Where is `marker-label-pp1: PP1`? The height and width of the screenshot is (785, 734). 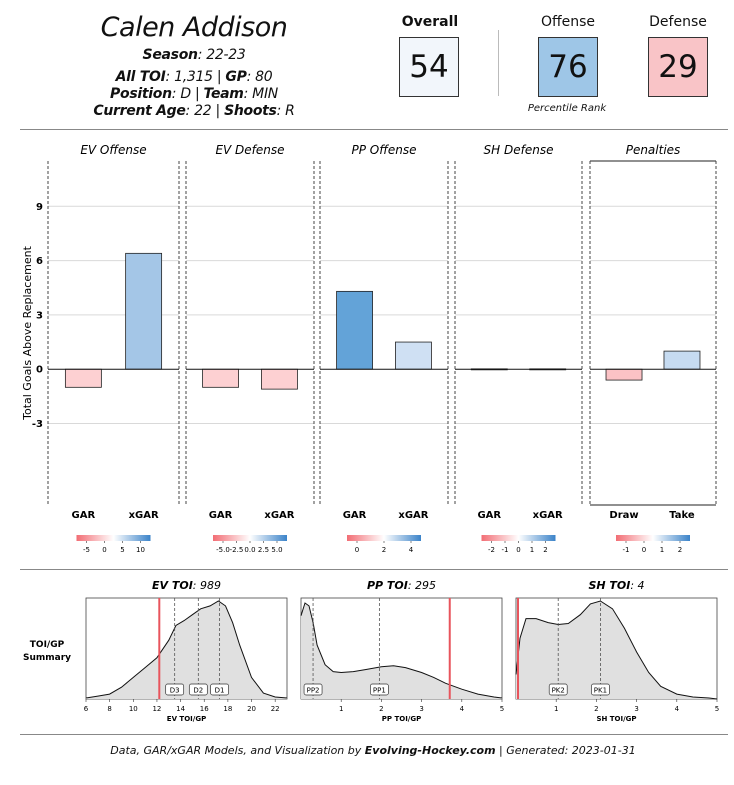 marker-label-pp1: PP1 is located at coordinates (379, 691).